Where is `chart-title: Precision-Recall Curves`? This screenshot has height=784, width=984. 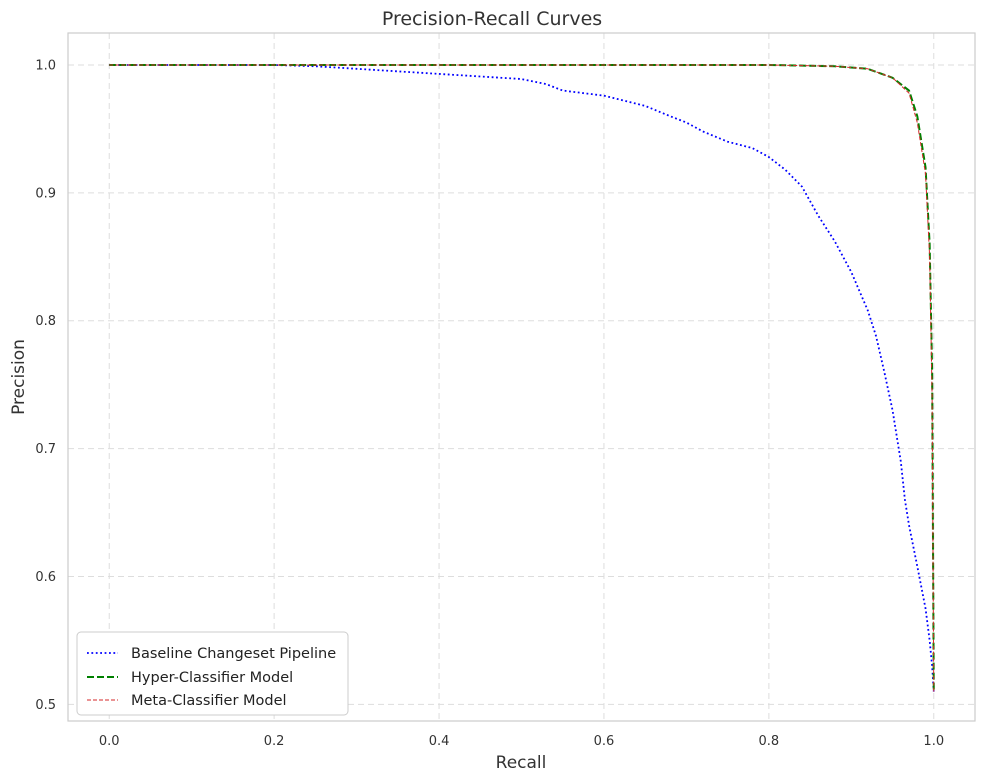
chart-title: Precision-Recall Curves is located at coordinates (492, 19).